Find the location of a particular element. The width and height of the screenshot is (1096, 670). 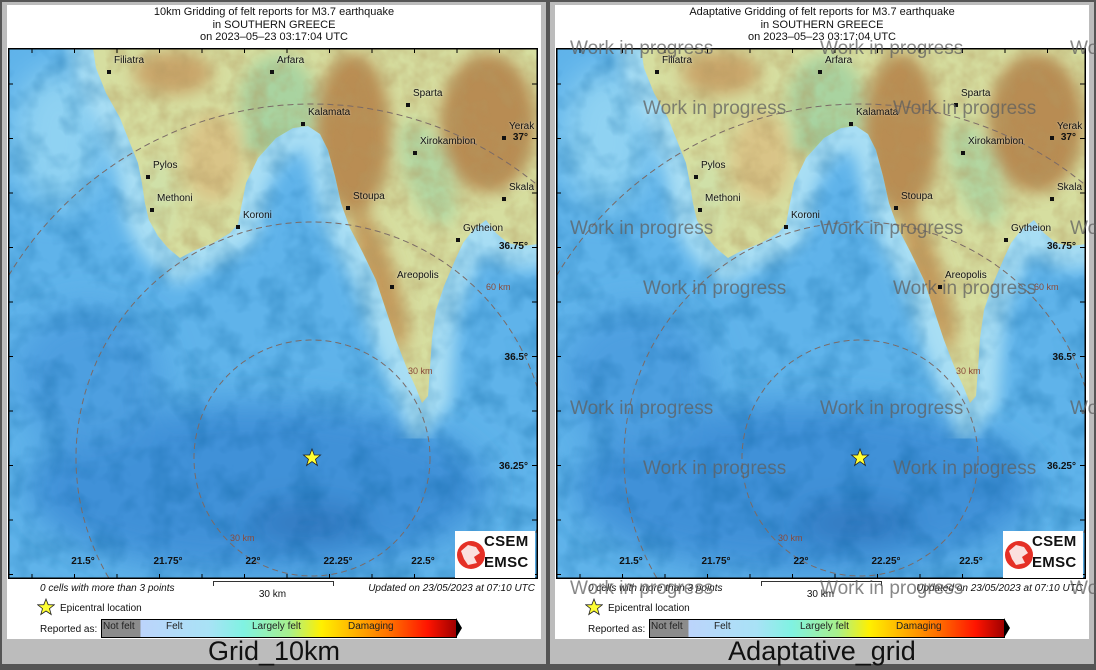

lat-label: 36.5° is located at coordinates (516, 357).